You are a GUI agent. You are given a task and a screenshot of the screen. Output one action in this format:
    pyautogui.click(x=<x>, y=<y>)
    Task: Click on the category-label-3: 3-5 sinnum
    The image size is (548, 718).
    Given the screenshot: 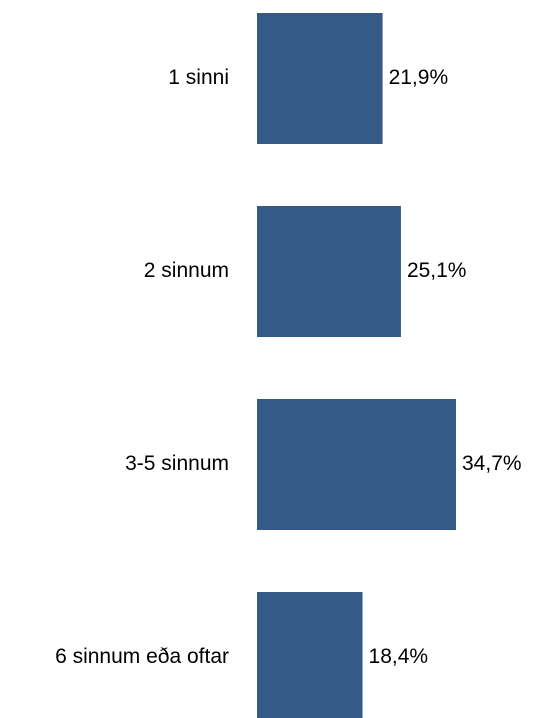 What is the action you would take?
    pyautogui.click(x=177, y=463)
    